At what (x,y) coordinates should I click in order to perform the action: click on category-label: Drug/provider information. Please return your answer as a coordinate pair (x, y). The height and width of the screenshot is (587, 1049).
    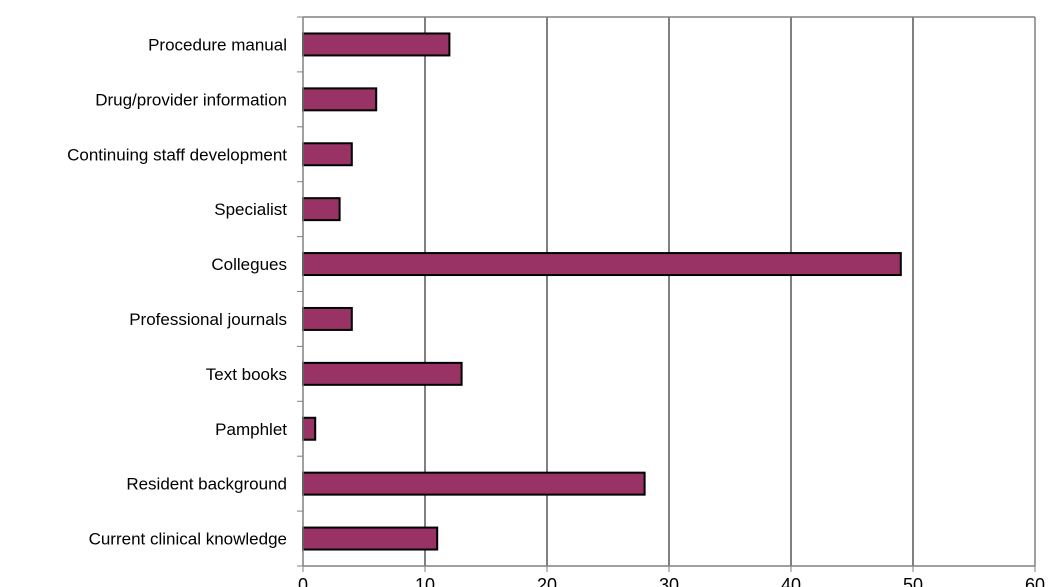
    Looking at the image, I should click on (191, 99).